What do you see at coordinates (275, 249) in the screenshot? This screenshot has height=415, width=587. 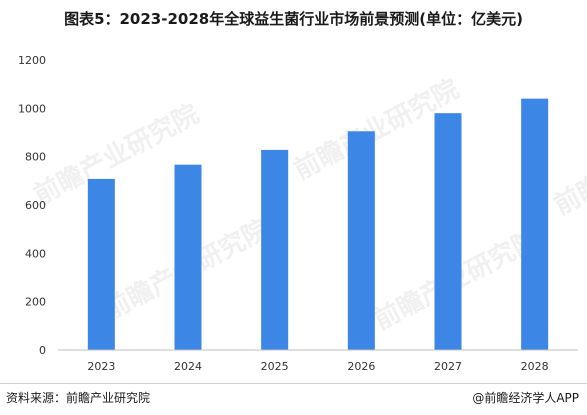 I see `bar-2025` at bounding box center [275, 249].